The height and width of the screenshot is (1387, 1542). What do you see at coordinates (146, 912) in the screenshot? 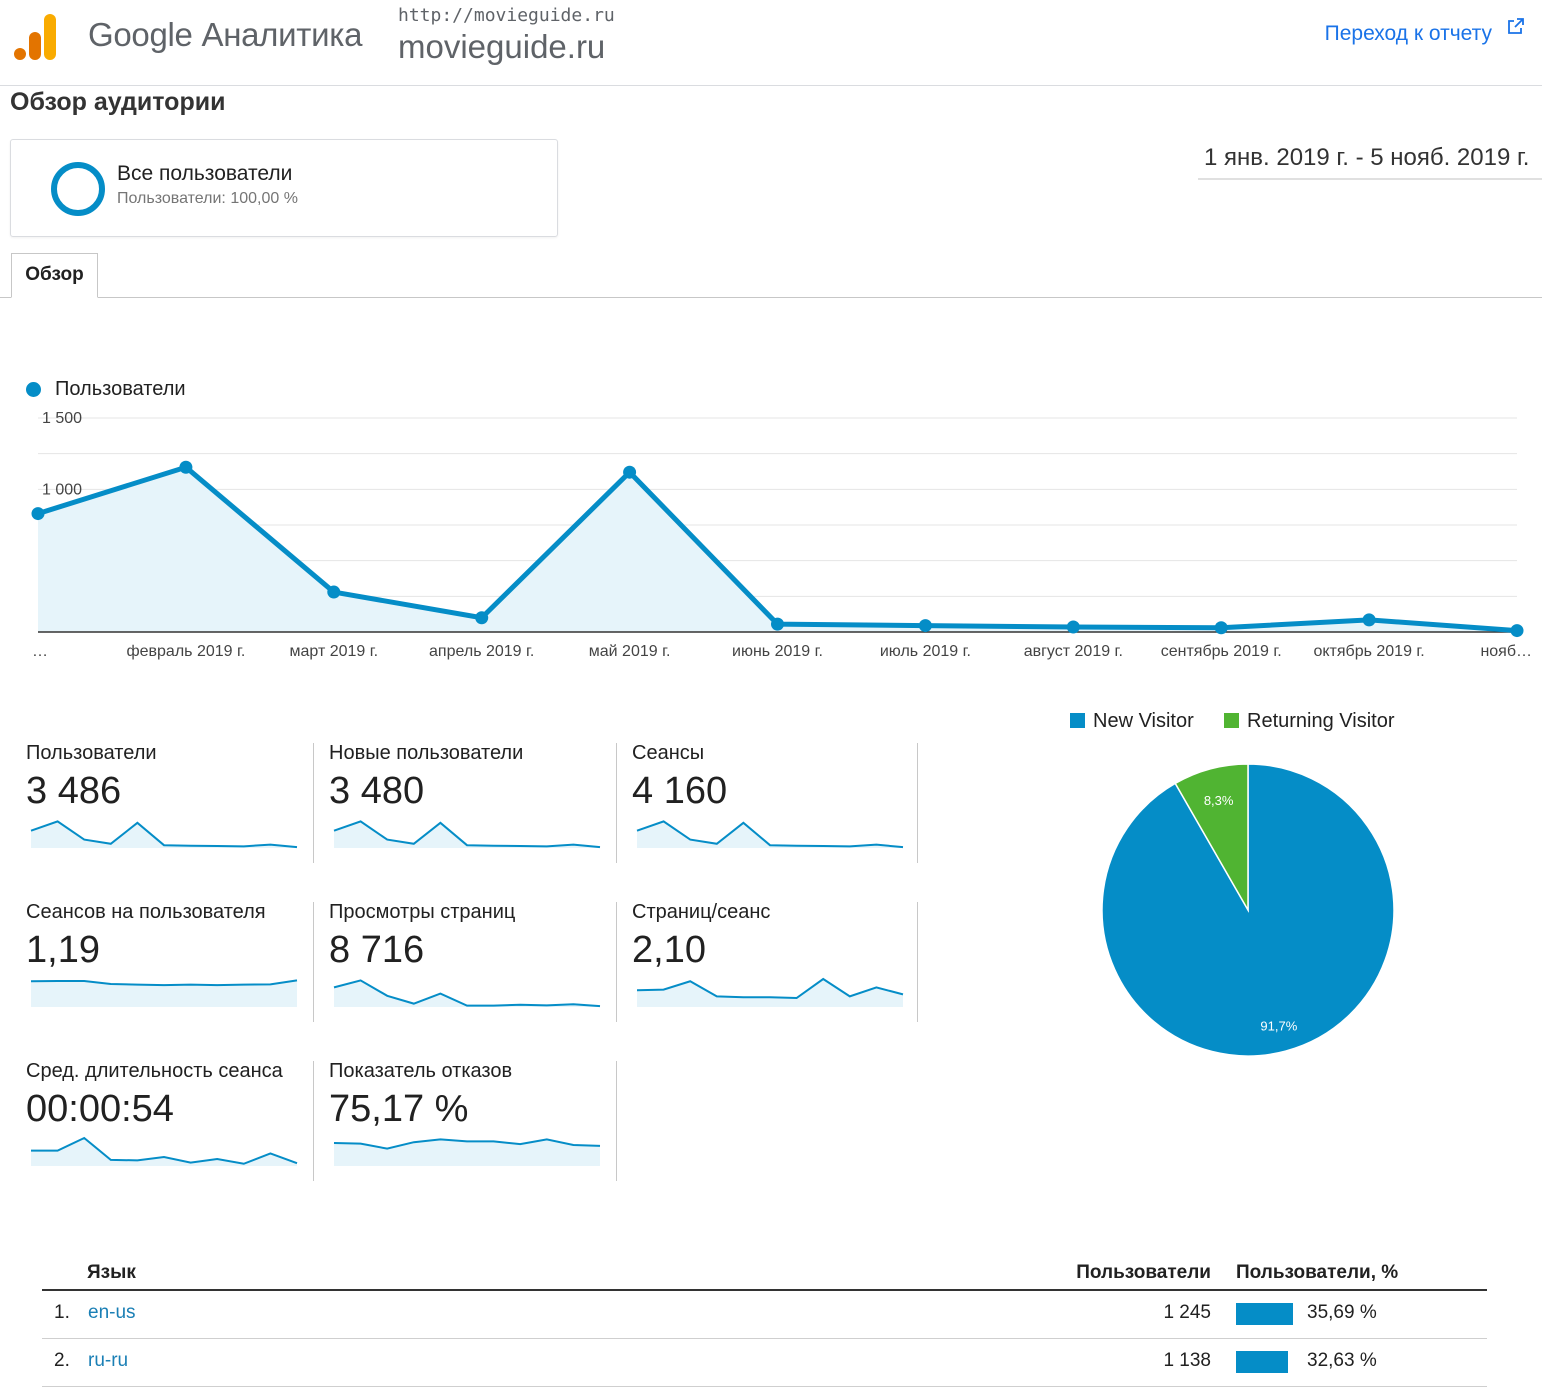
I see `metric-label: Сеансов на пользователя` at bounding box center [146, 912].